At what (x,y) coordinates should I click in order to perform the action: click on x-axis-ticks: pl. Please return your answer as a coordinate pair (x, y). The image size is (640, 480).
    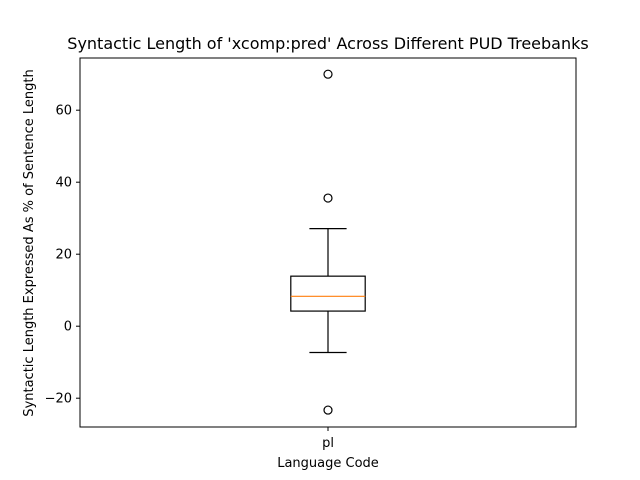
    Looking at the image, I should click on (328, 439).